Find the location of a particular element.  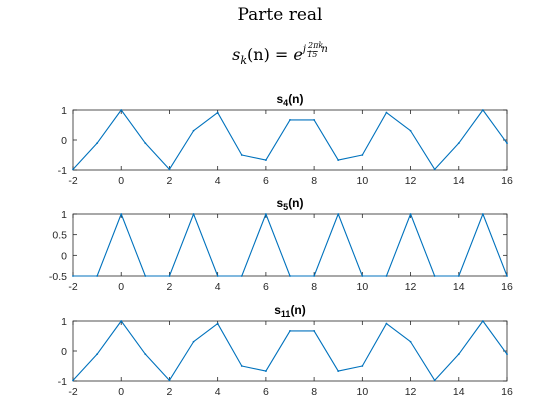

y-tick-label: -0.5 is located at coordinates (58, 277).